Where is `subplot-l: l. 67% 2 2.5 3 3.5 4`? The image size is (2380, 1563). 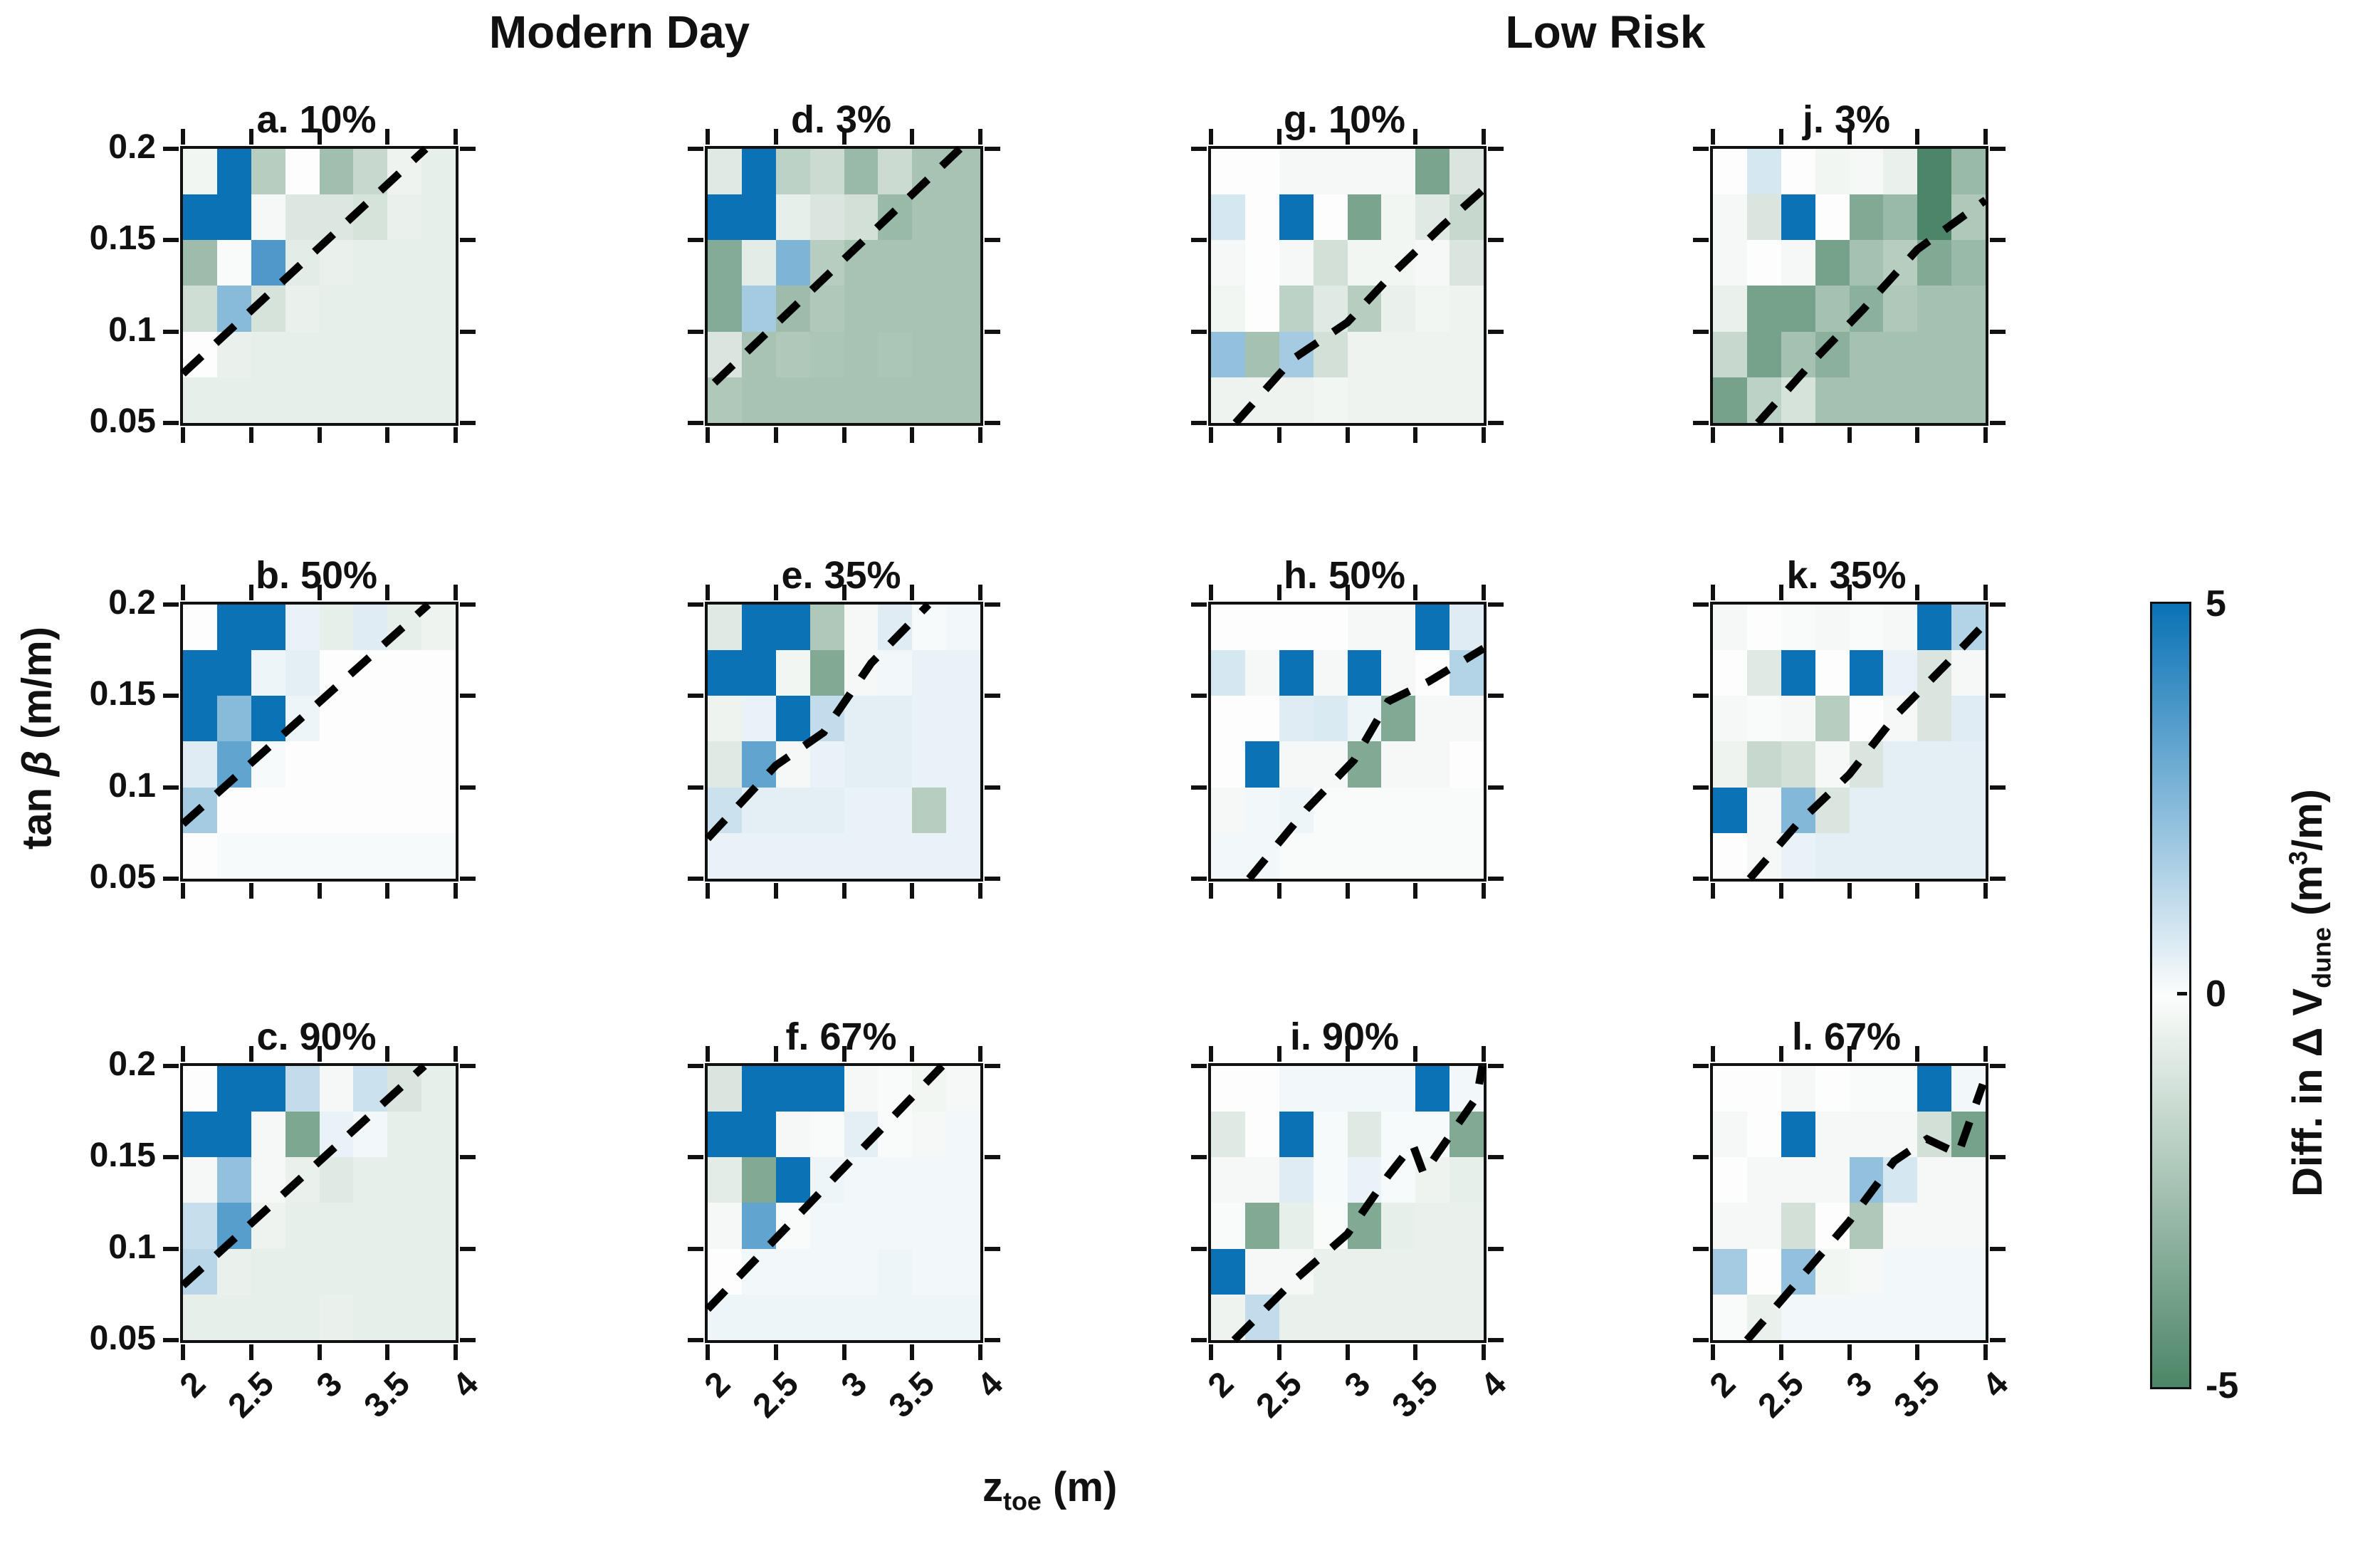 subplot-l: l. 67% 2 2.5 3 3.5 4 is located at coordinates (1854, 1220).